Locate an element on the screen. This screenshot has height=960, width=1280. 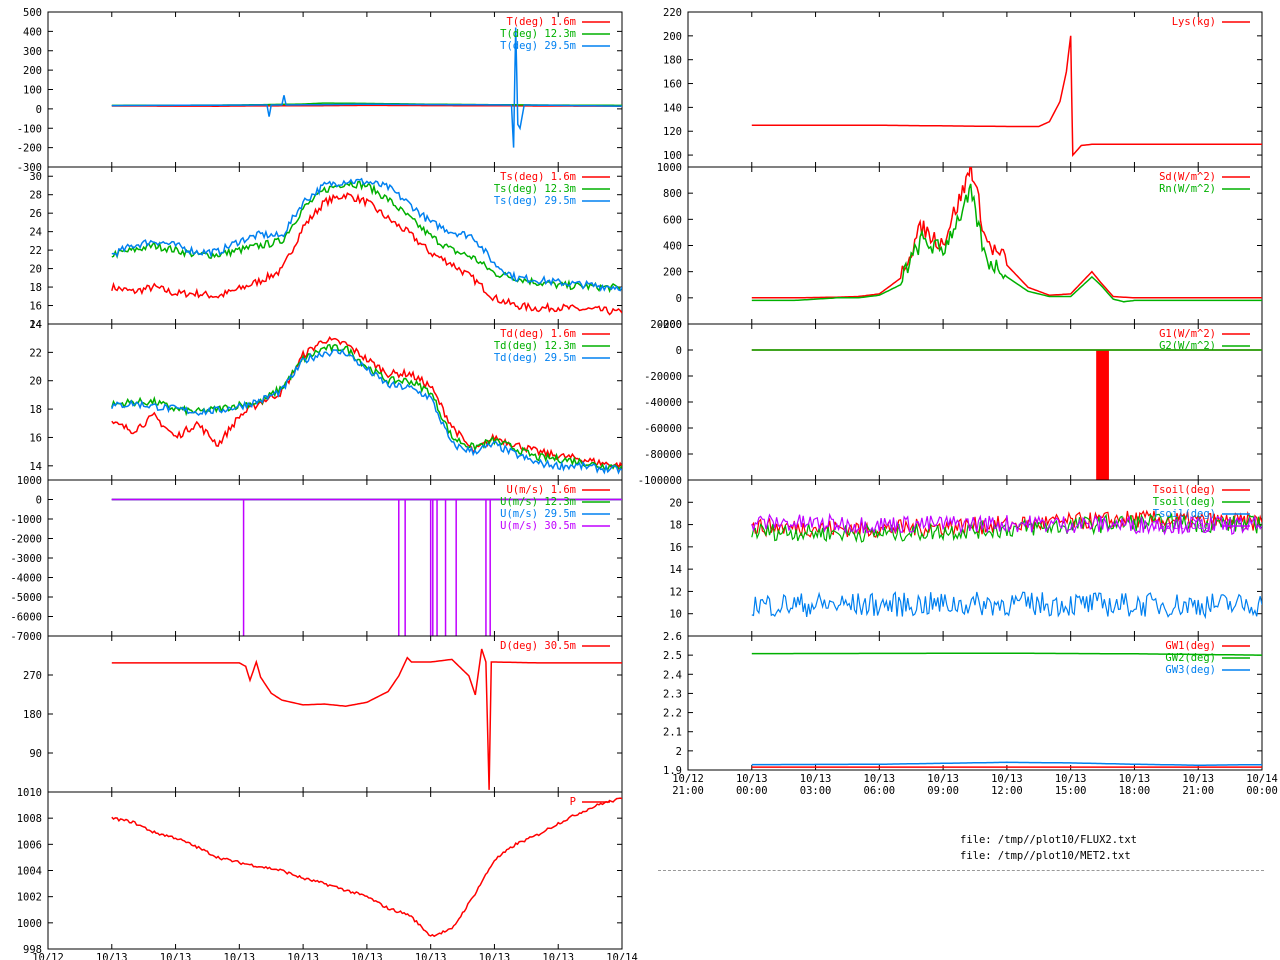
legend-label: U(m/s) 30.5m is located at coordinates (538, 526).